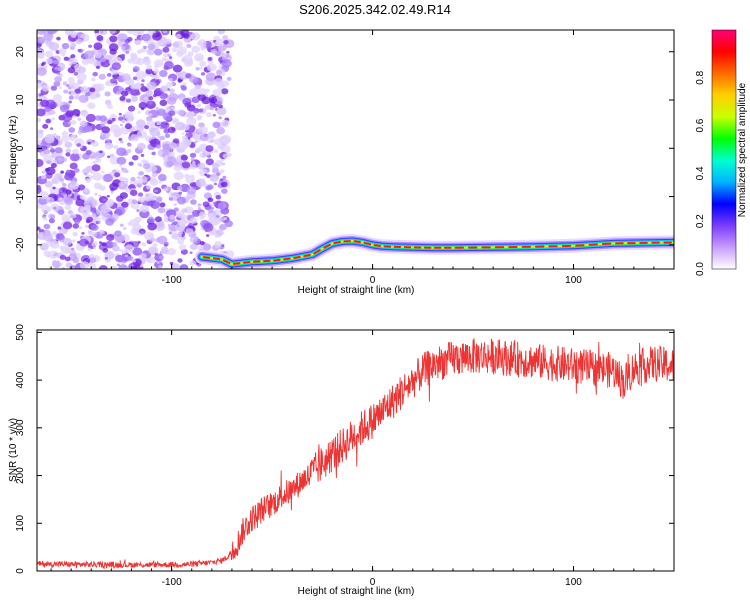 Image resolution: width=750 pixels, height=600 pixels. I want to click on colorbar-tick-label: 0.2, so click(700, 221).